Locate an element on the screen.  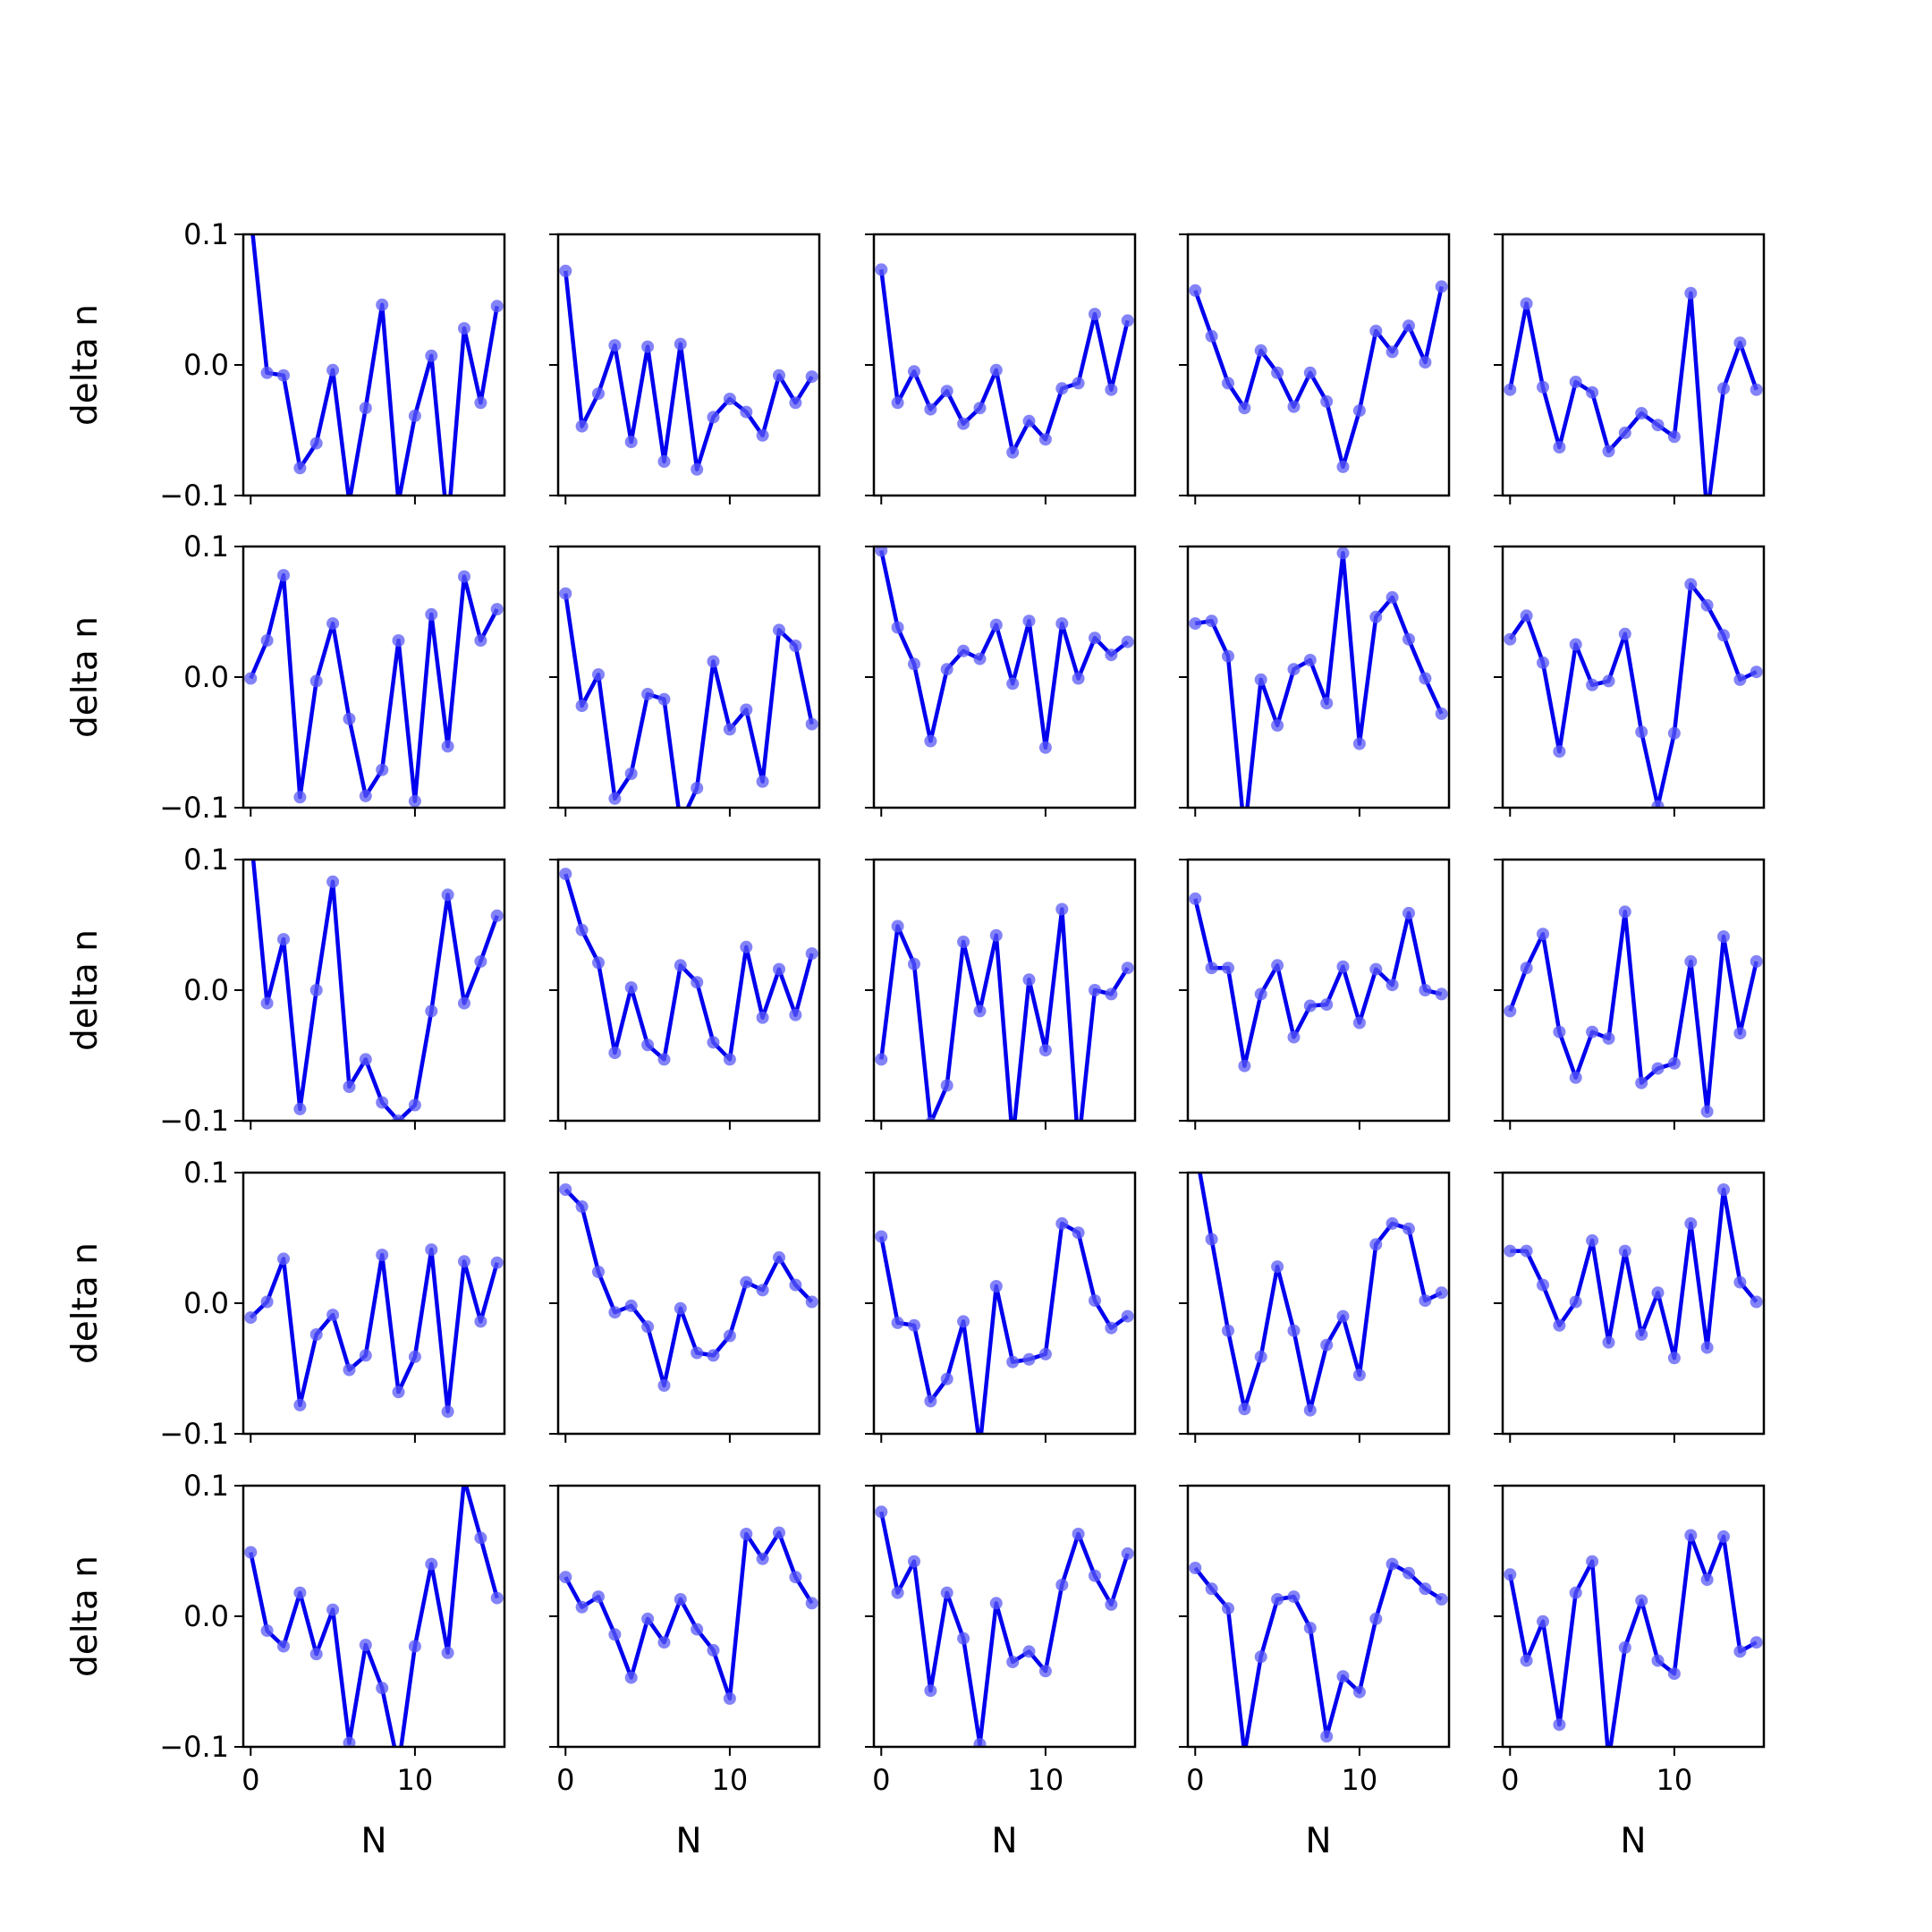
subplot-r1-c2 is located at coordinates (685, 368).